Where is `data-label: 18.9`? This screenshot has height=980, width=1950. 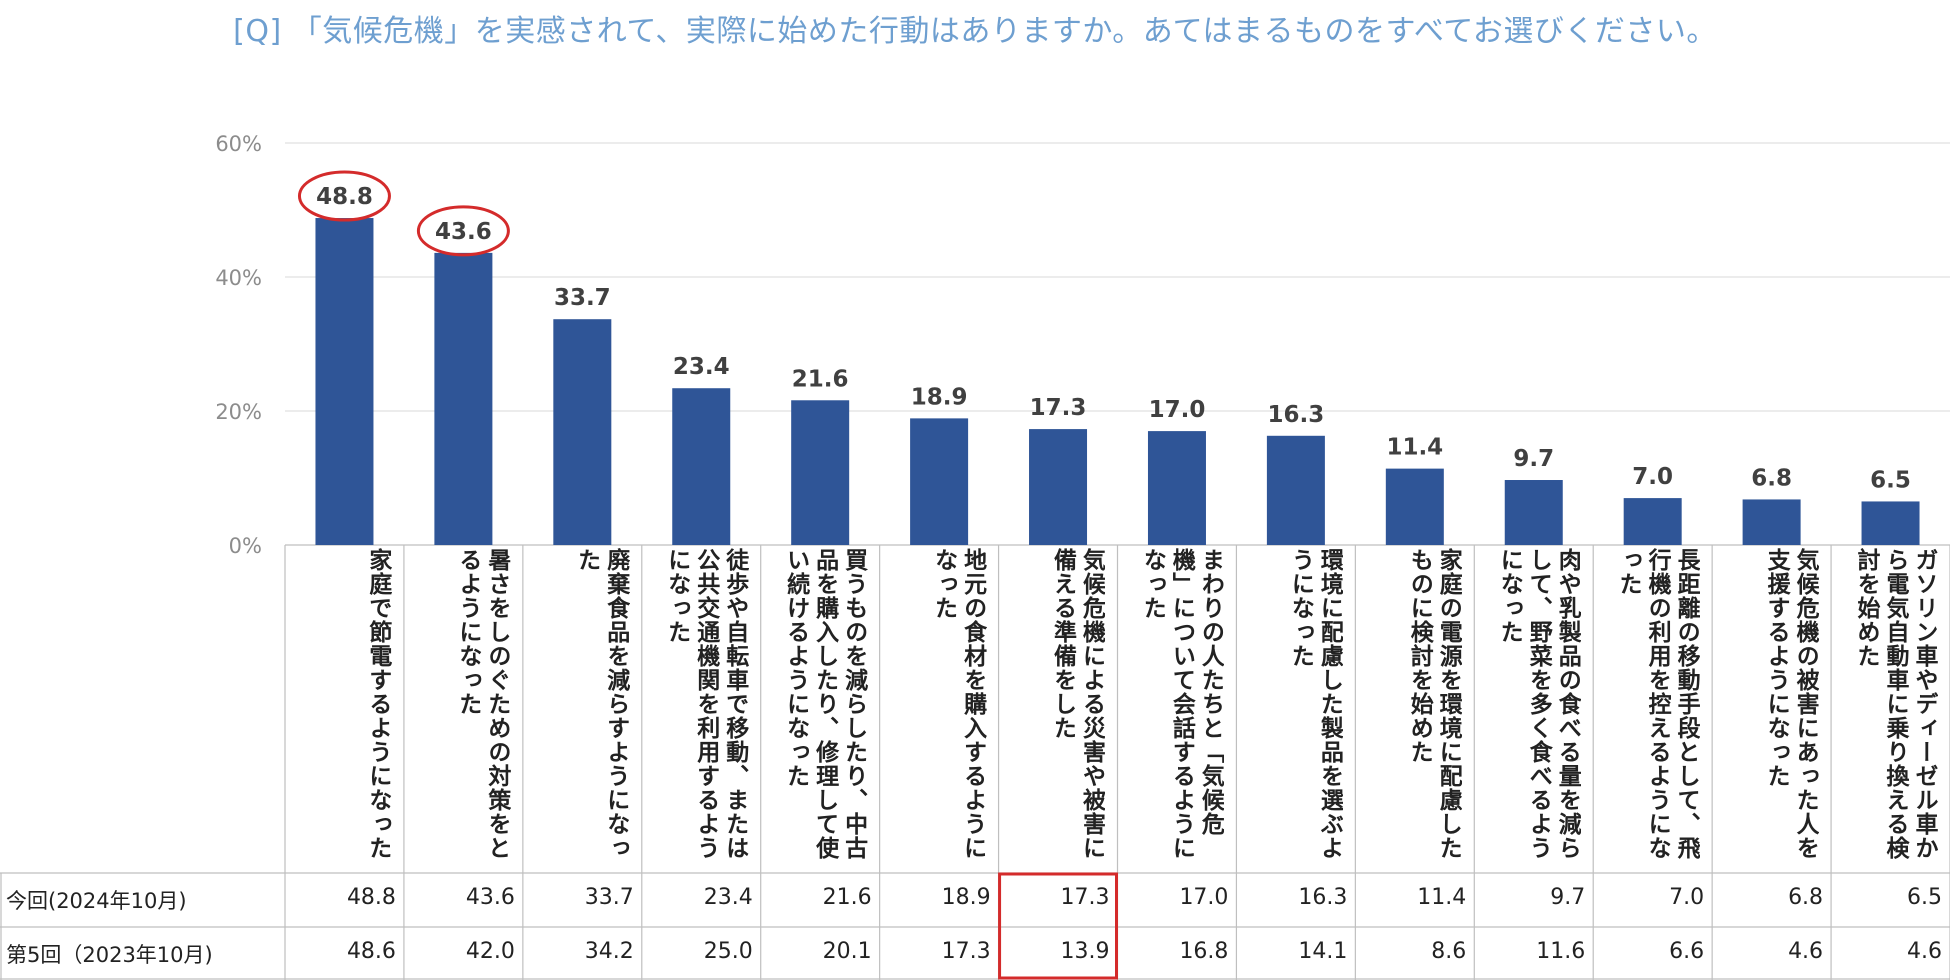 data-label: 18.9 is located at coordinates (939, 397).